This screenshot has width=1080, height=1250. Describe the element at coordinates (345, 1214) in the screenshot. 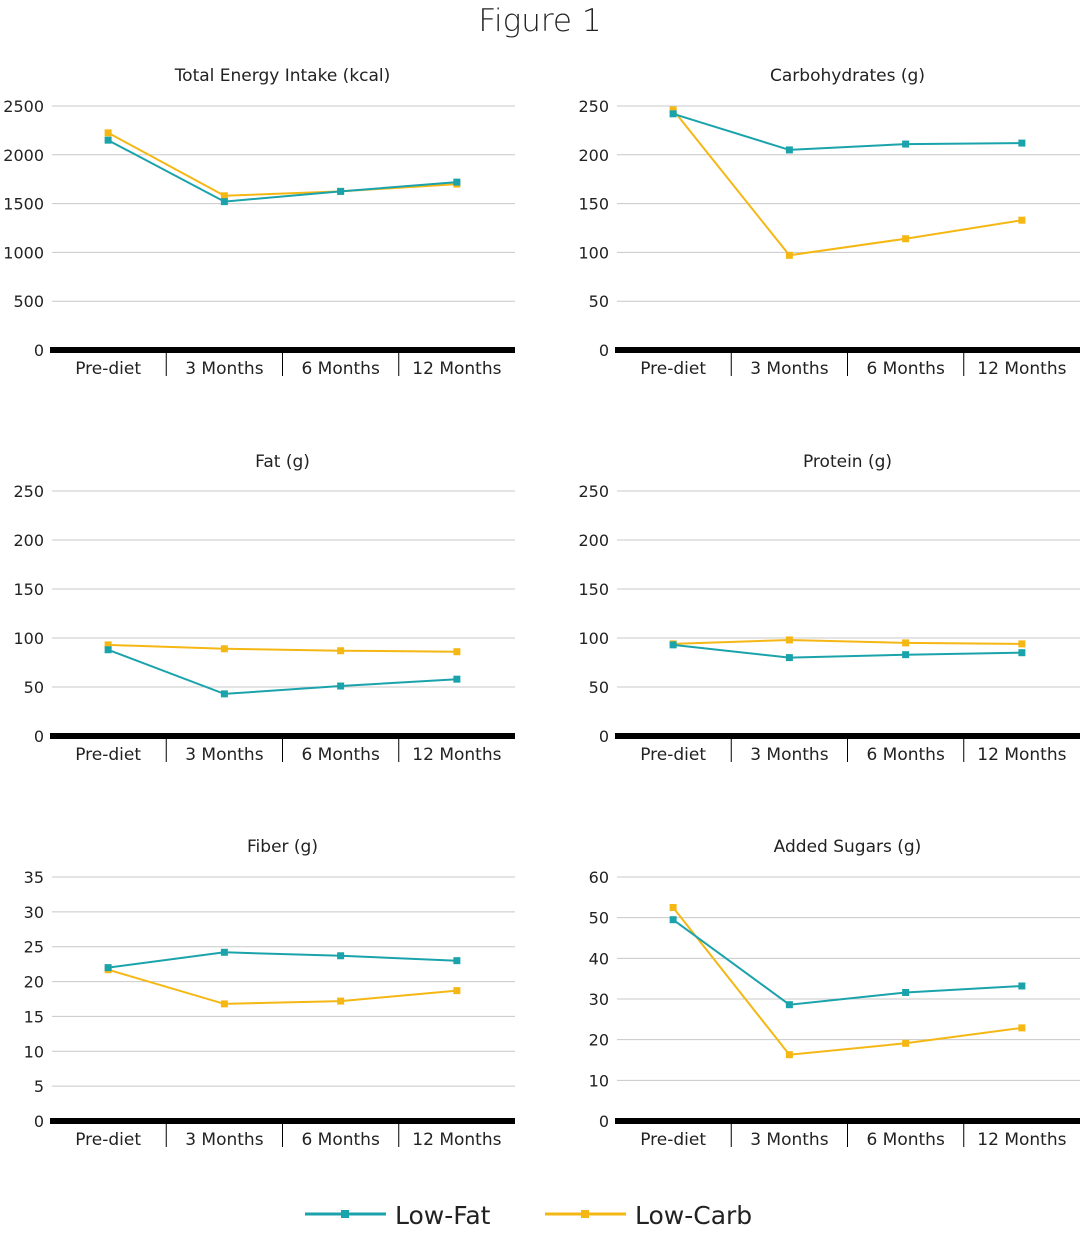

I see `legend-marker-low-fat` at that location.